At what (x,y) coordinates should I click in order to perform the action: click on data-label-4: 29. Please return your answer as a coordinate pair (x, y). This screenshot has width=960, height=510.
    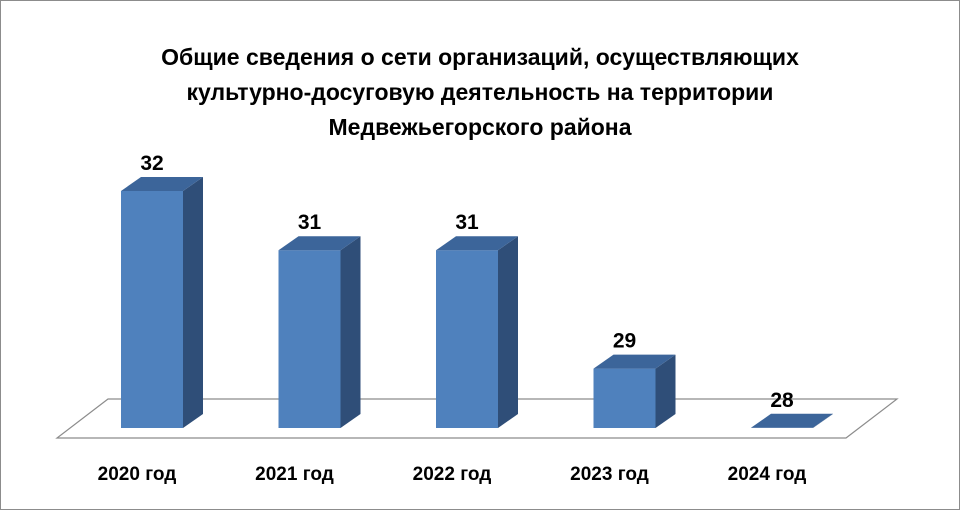
    Looking at the image, I should click on (624, 341).